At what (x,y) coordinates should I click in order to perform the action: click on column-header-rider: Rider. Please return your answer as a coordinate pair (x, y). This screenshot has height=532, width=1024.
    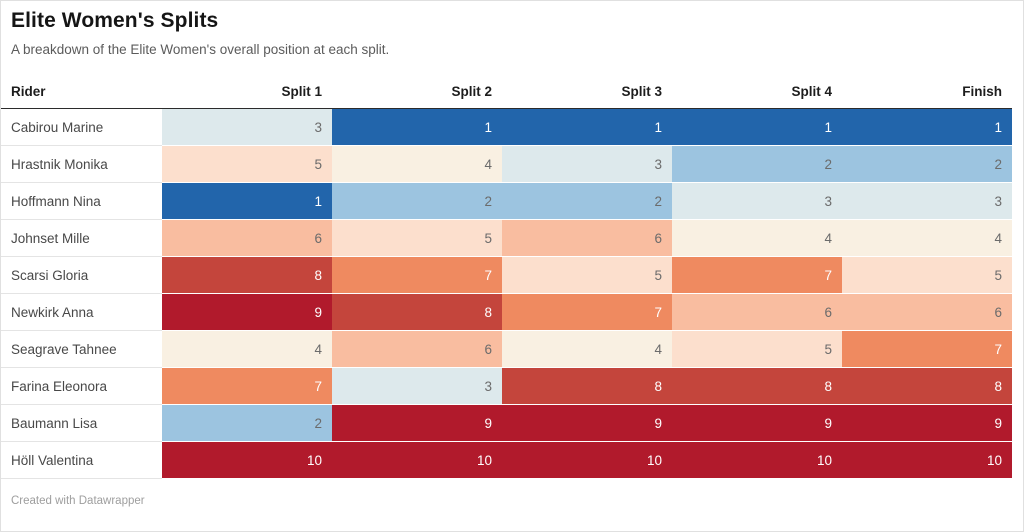
    Looking at the image, I should click on (28, 91).